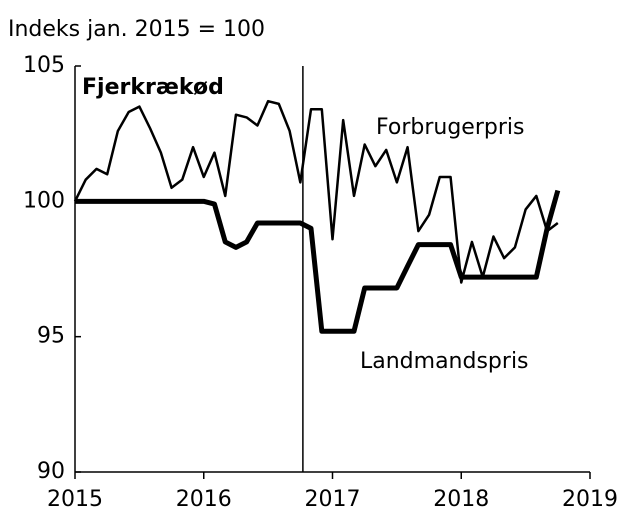 This screenshot has width=622, height=516. Describe the element at coordinates (204, 499) in the screenshot. I see `x-tick-label: 2016` at that location.